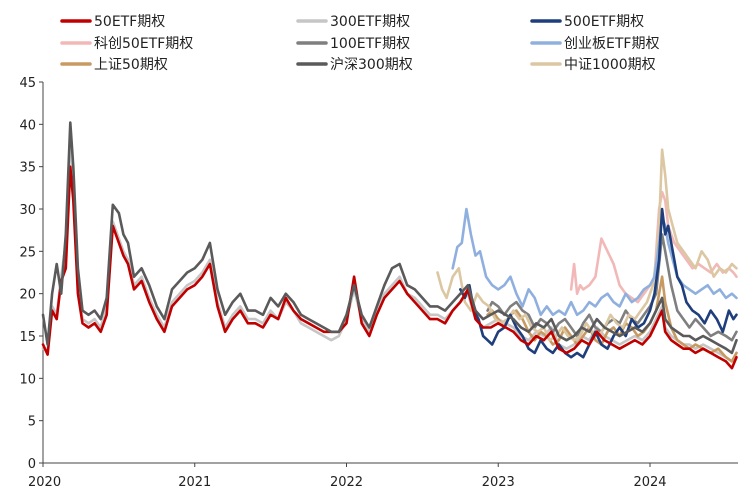 The height and width of the screenshot is (499, 750). I want to click on legend-label: 沪深300期权, so click(371, 65).